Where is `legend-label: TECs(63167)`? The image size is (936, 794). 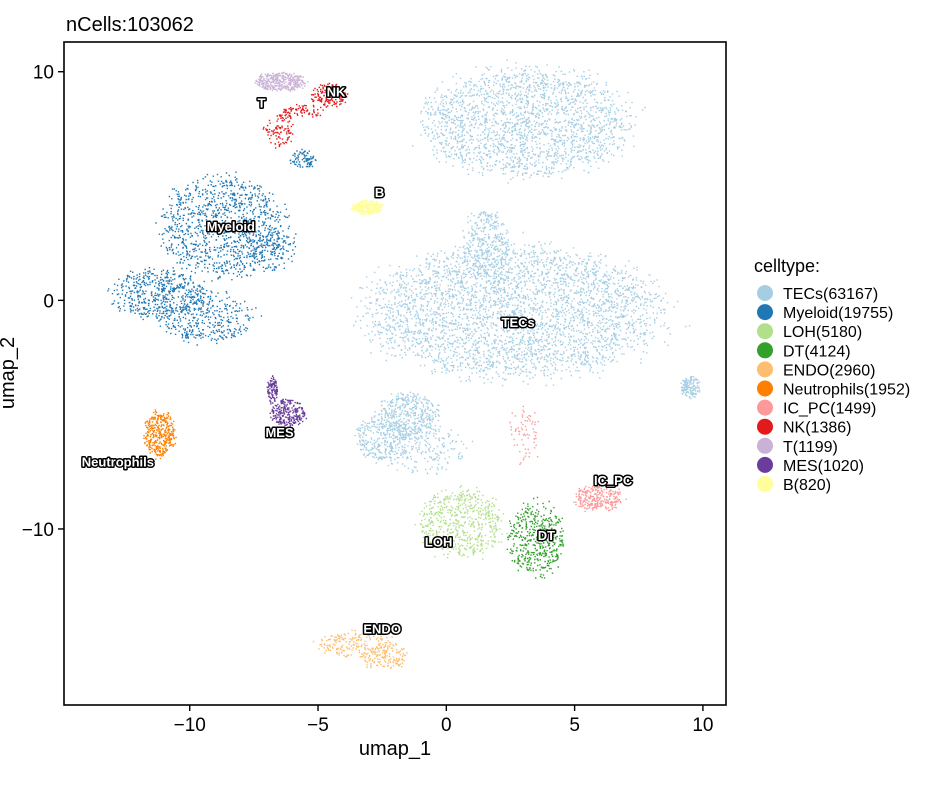 legend-label: TECs(63167) is located at coordinates (830, 294).